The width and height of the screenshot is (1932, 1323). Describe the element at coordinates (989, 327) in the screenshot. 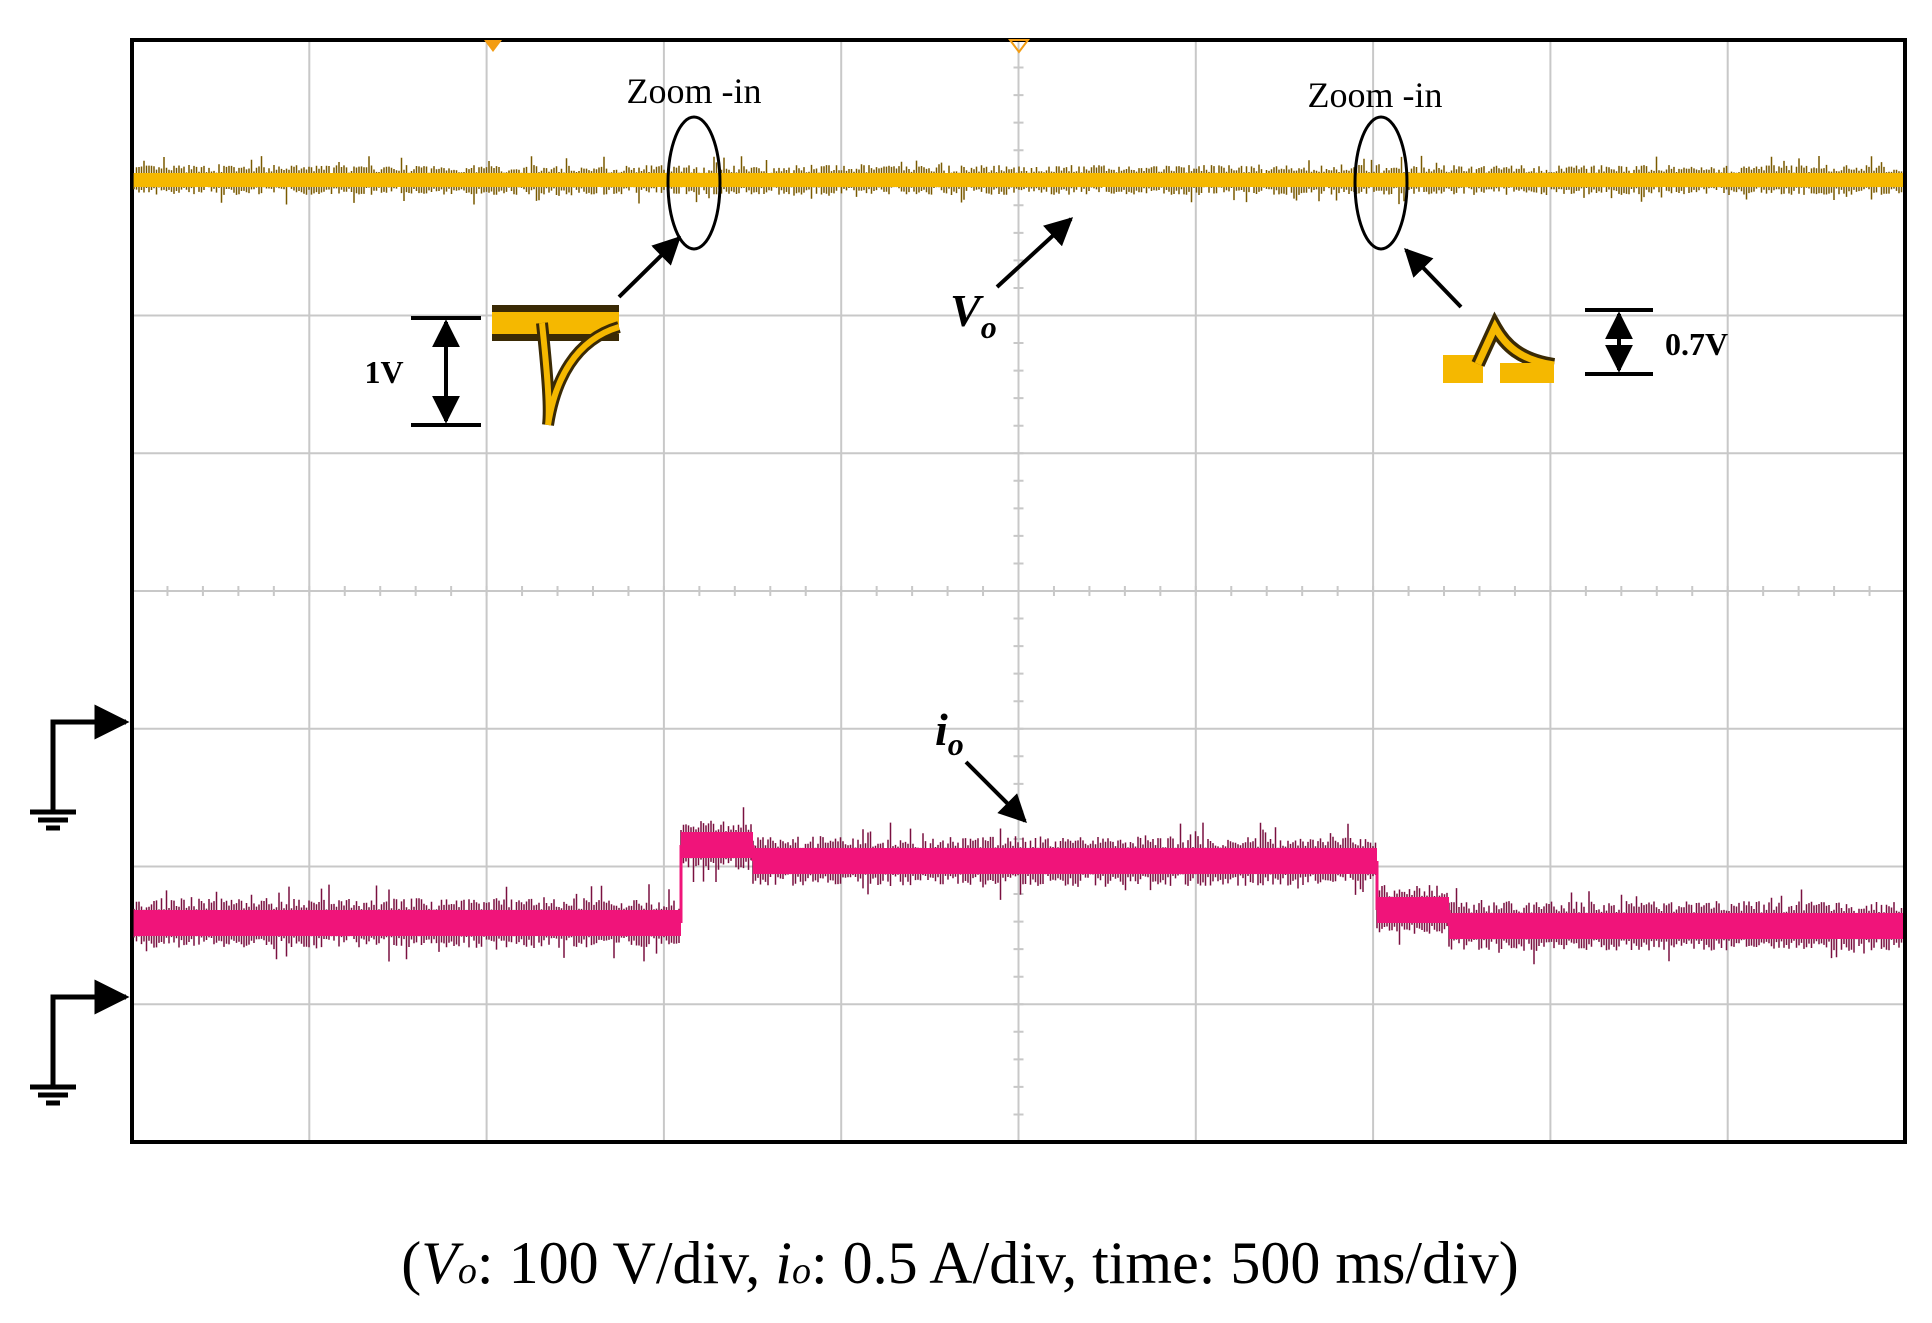

I see `vo-sub: o` at that location.